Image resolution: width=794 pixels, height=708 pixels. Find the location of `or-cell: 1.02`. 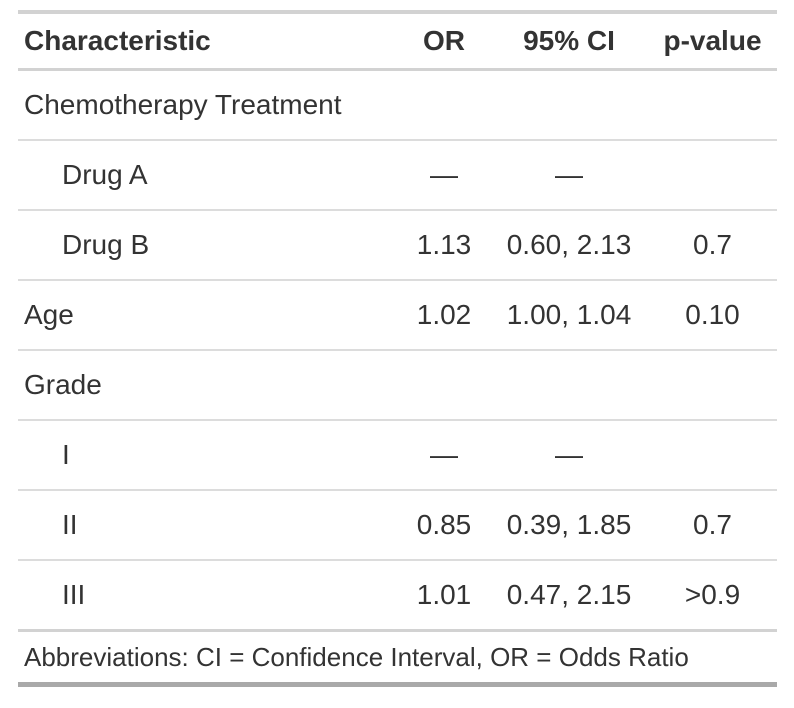

or-cell: 1.02 is located at coordinates (444, 315).